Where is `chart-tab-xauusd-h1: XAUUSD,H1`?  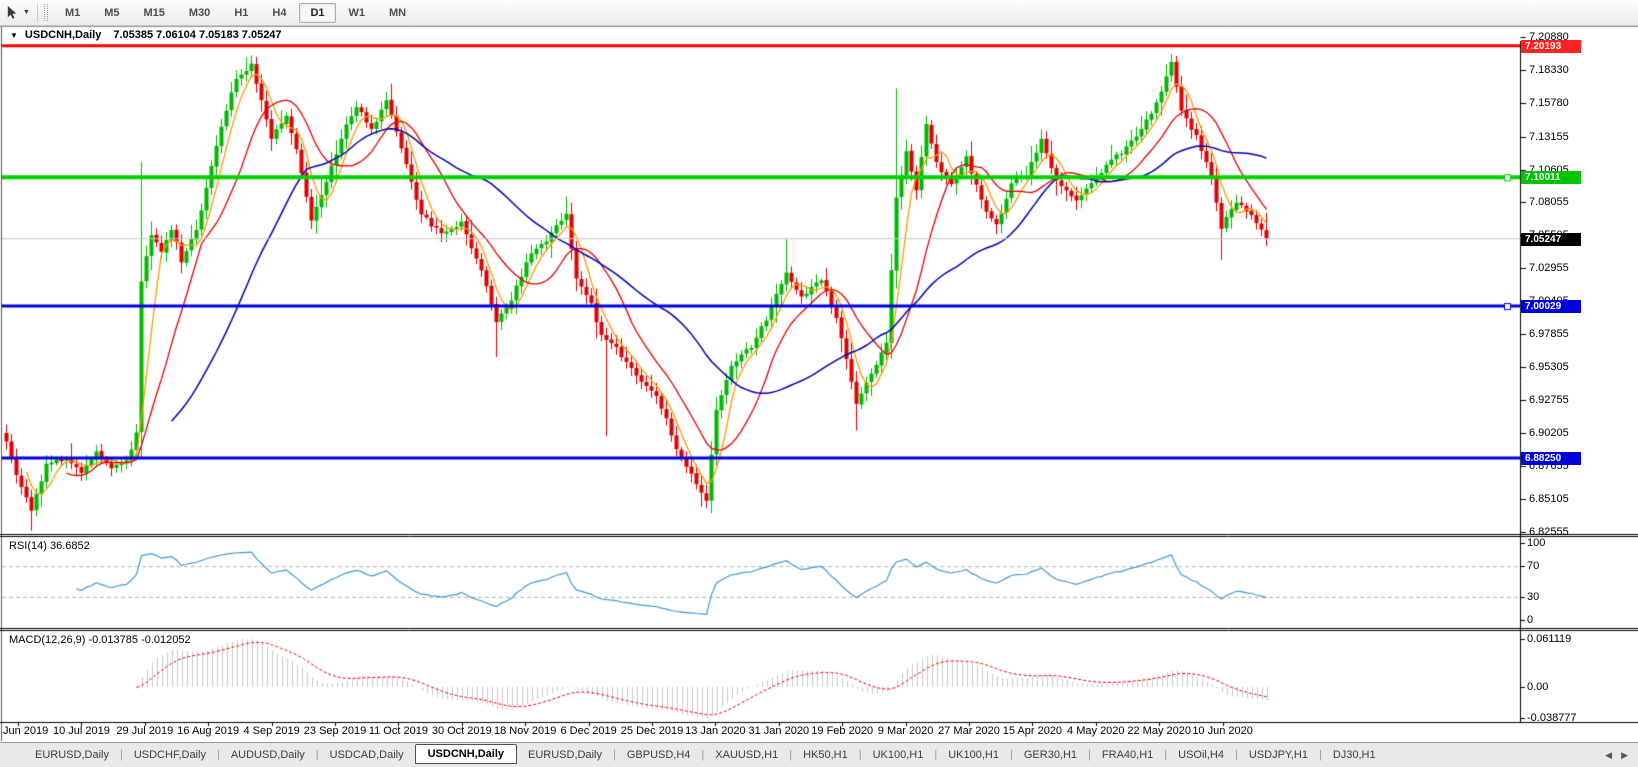 chart-tab-xauusd-h1: XAUUSD,H1 is located at coordinates (747, 755).